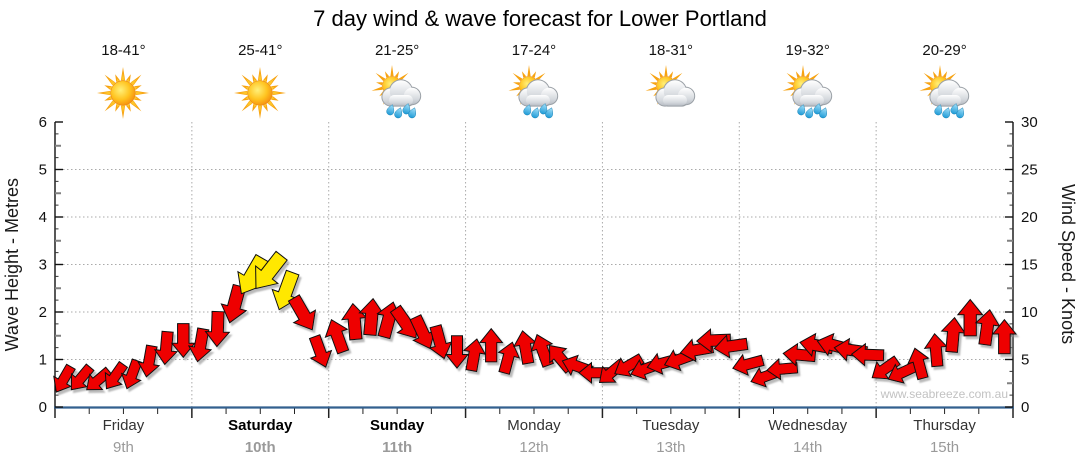 This screenshot has width=1080, height=475. Describe the element at coordinates (43, 265) in the screenshot. I see `wave-height-tick-label: 3` at that location.